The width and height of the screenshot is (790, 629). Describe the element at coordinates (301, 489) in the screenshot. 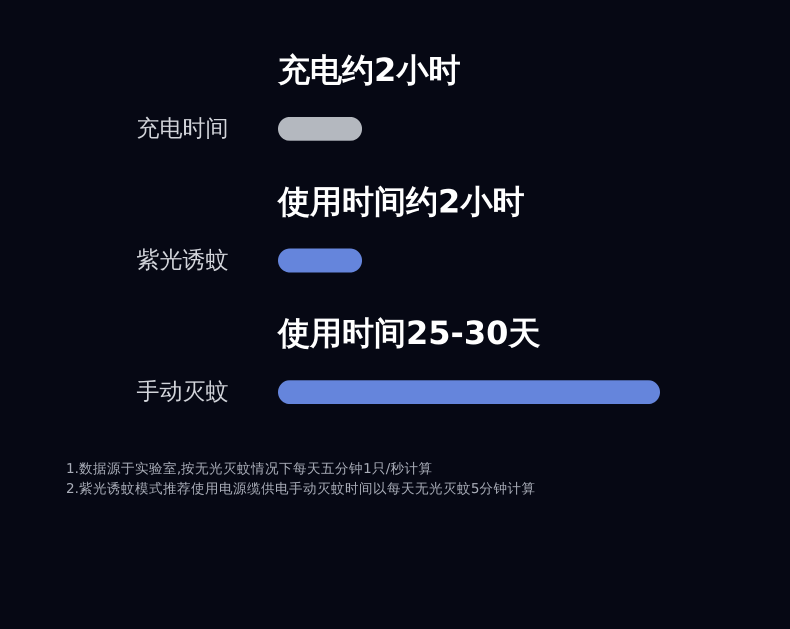

I see `text: 2.紫光诱蚊模式推荐使用电源缆供电手动灭蚊时间以每天无光灭蚊5分钟计算` at that location.